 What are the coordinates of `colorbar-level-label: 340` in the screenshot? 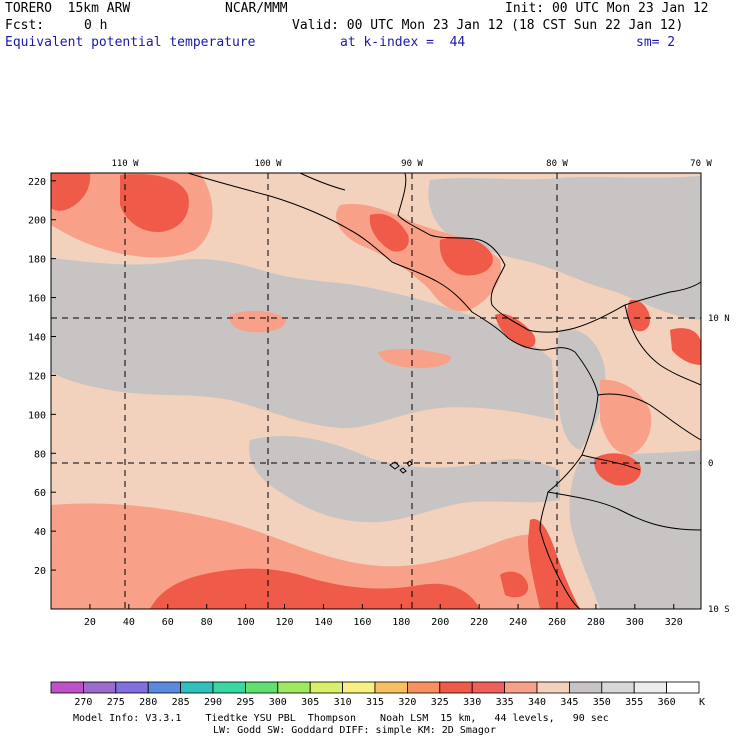 It's located at (537, 702).